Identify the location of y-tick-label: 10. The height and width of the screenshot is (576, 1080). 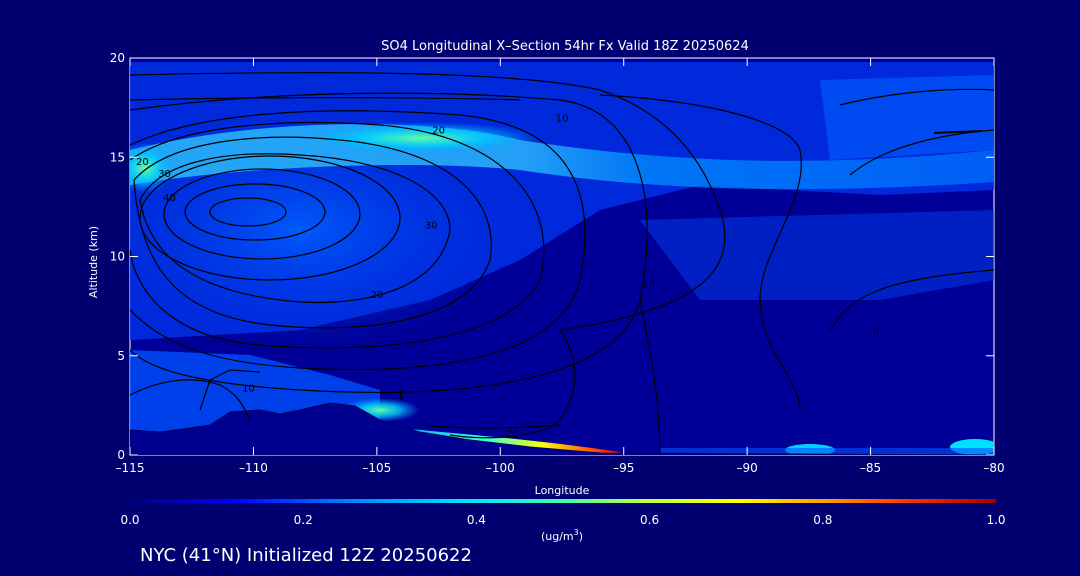
(117, 257).